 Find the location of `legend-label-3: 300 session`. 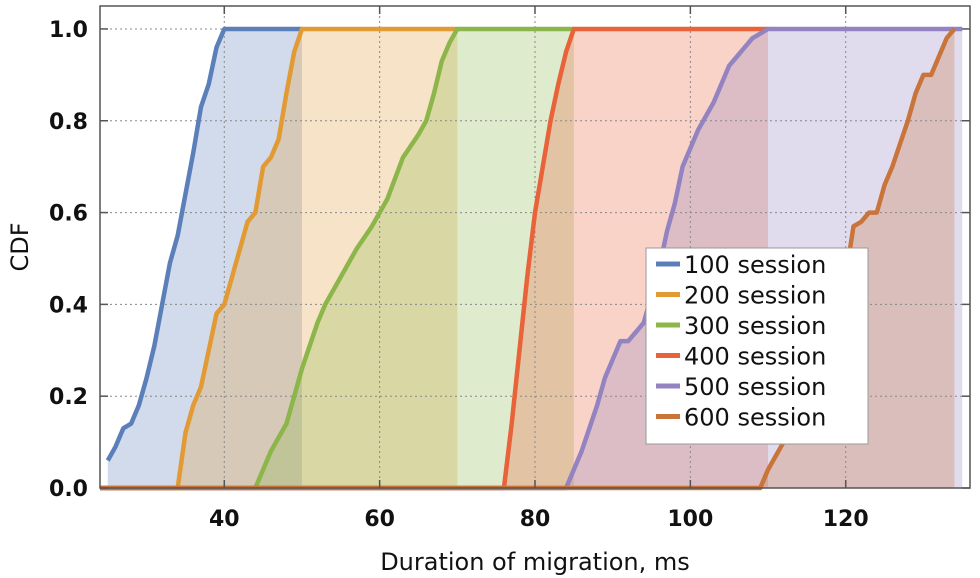

legend-label-3: 300 session is located at coordinates (755, 326).